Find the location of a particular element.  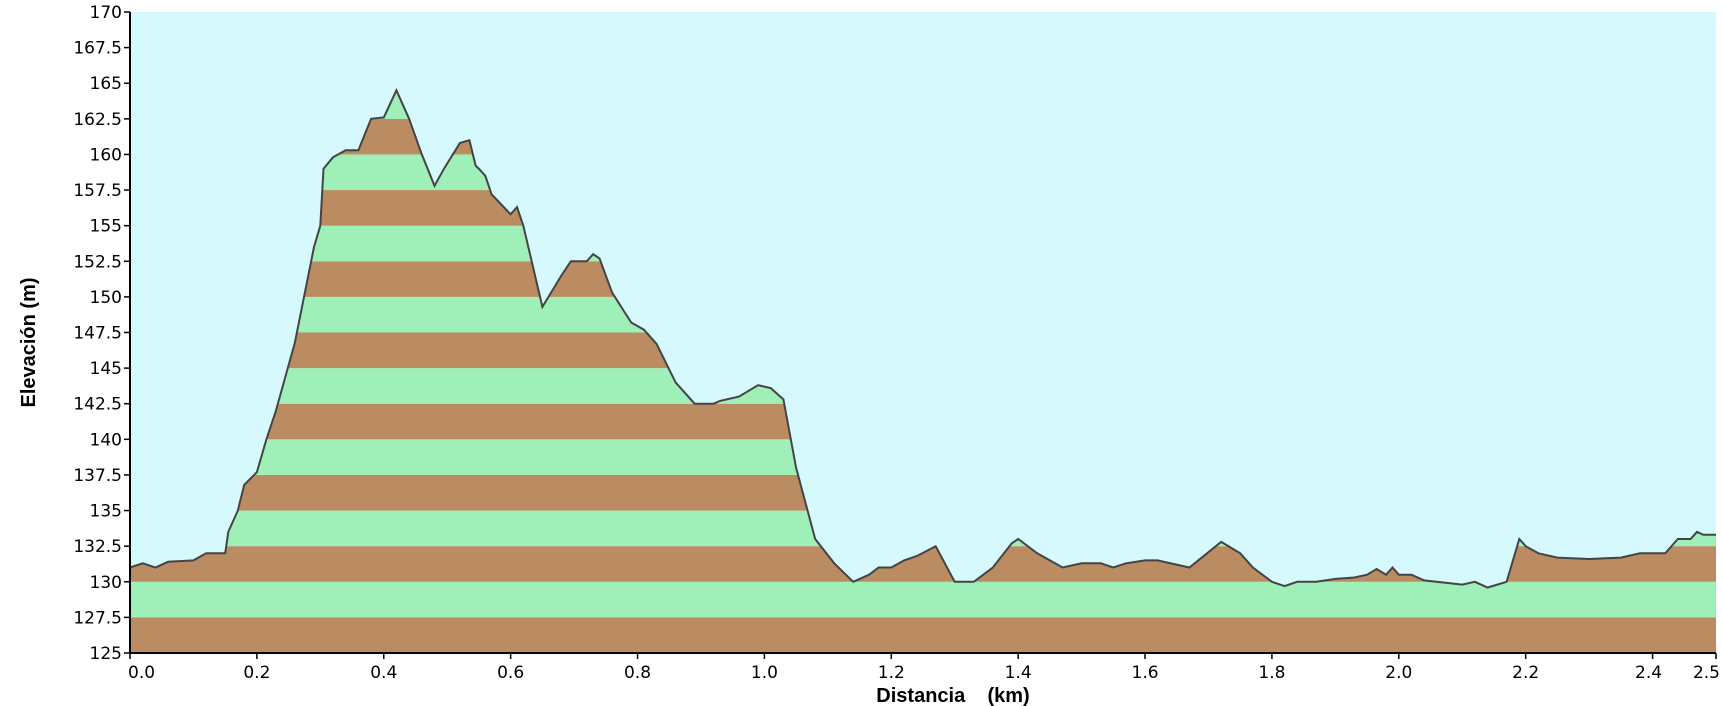

y-tick-label: 167.5 is located at coordinates (97, 49).